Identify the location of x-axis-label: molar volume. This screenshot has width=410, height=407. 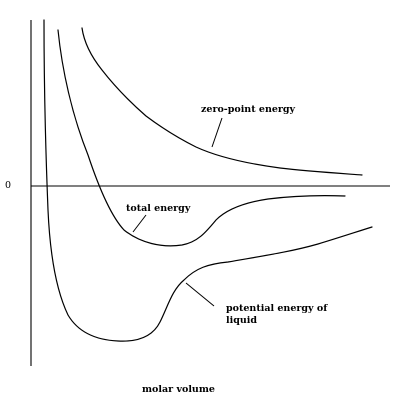
(178, 389).